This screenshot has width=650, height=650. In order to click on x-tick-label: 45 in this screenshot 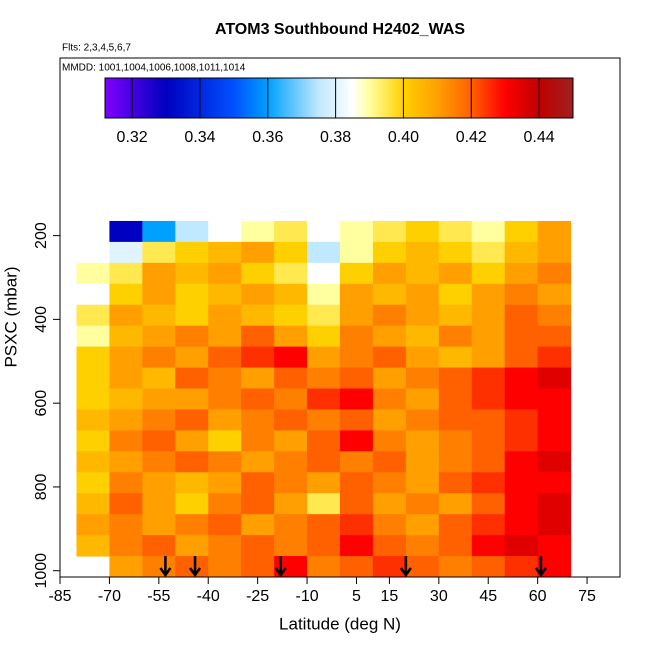, I will do `click(488, 596)`.